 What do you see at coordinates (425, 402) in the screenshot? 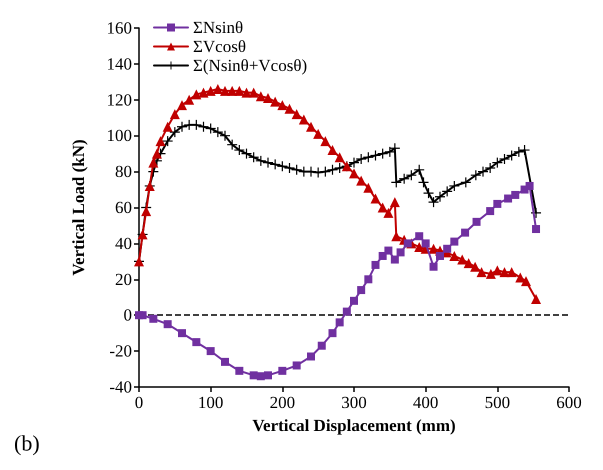
I see `x-tick-label: 400` at bounding box center [425, 402].